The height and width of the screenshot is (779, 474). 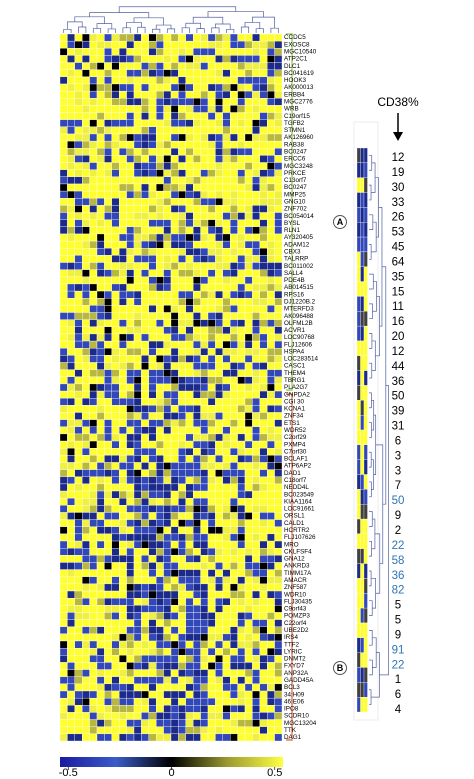 What do you see at coordinates (398, 277) in the screenshot?
I see `cd38-value: 35` at bounding box center [398, 277].